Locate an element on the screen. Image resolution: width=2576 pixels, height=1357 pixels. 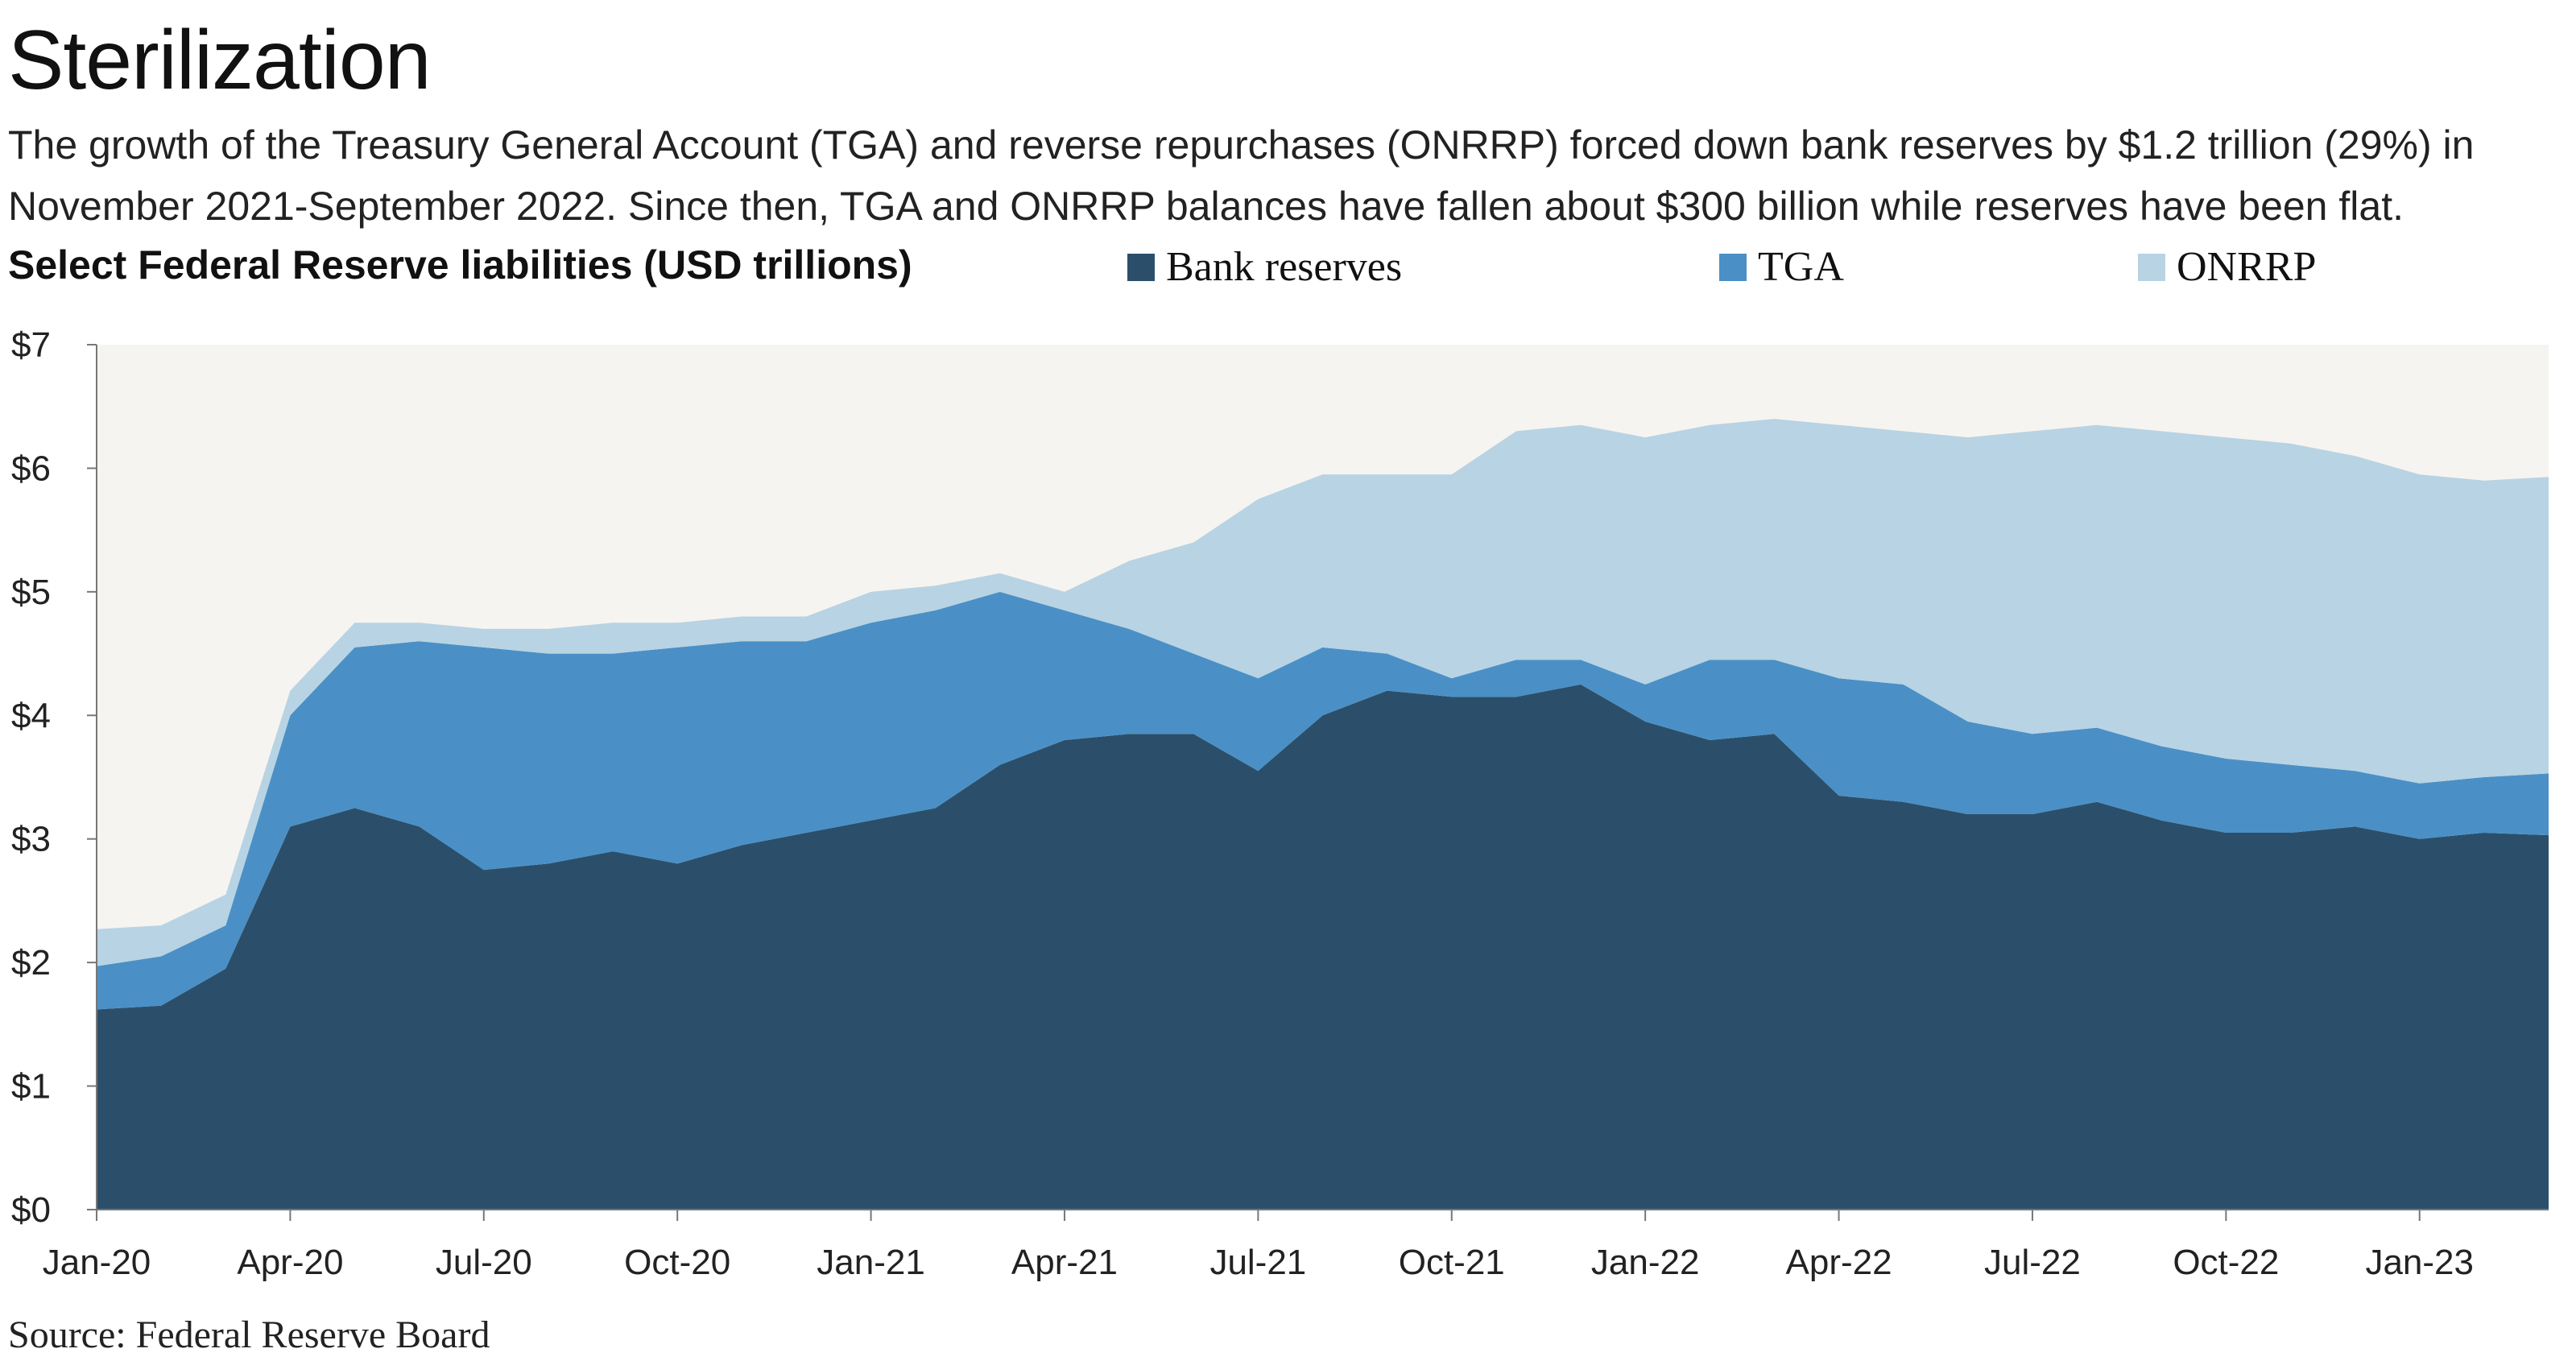
y-tick-label: $6 is located at coordinates (31, 468).